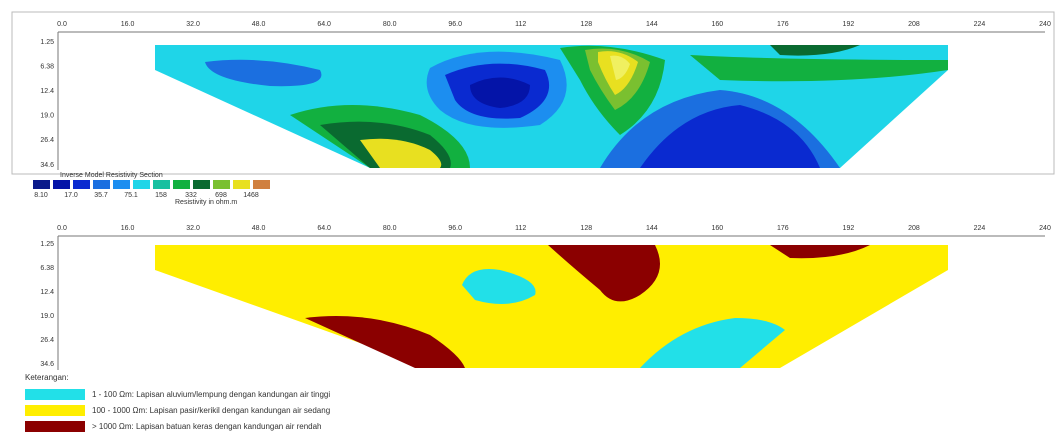 The width and height of the screenshot is (1060, 434). Describe the element at coordinates (251, 195) in the screenshot. I see `colorbar-label: 1468` at that location.